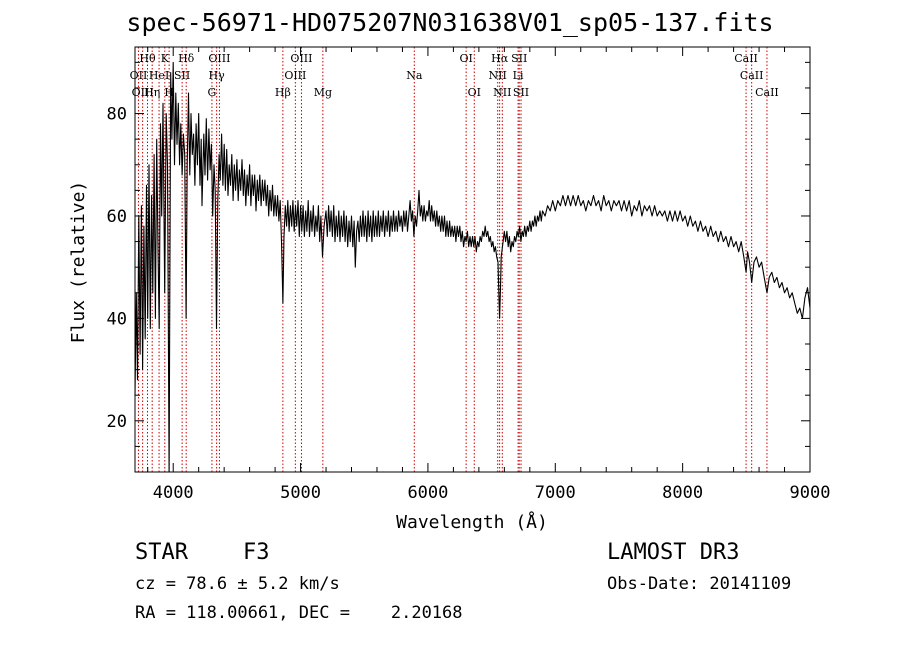 This screenshot has height=649, width=900. What do you see at coordinates (117, 115) in the screenshot?
I see `y-tick-label: 80` at bounding box center [117, 115].